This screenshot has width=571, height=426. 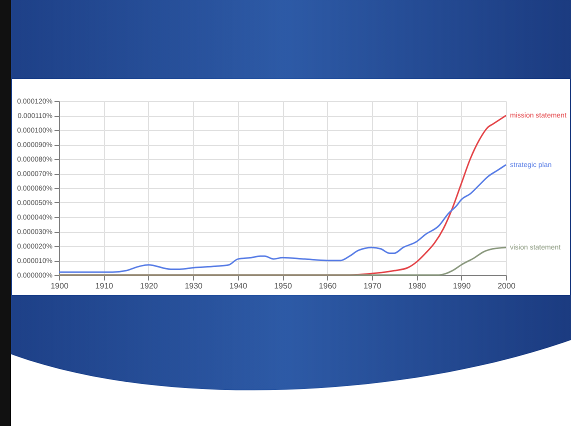 What do you see at coordinates (462, 286) in the screenshot?
I see `x-tick-label: 1990` at bounding box center [462, 286].